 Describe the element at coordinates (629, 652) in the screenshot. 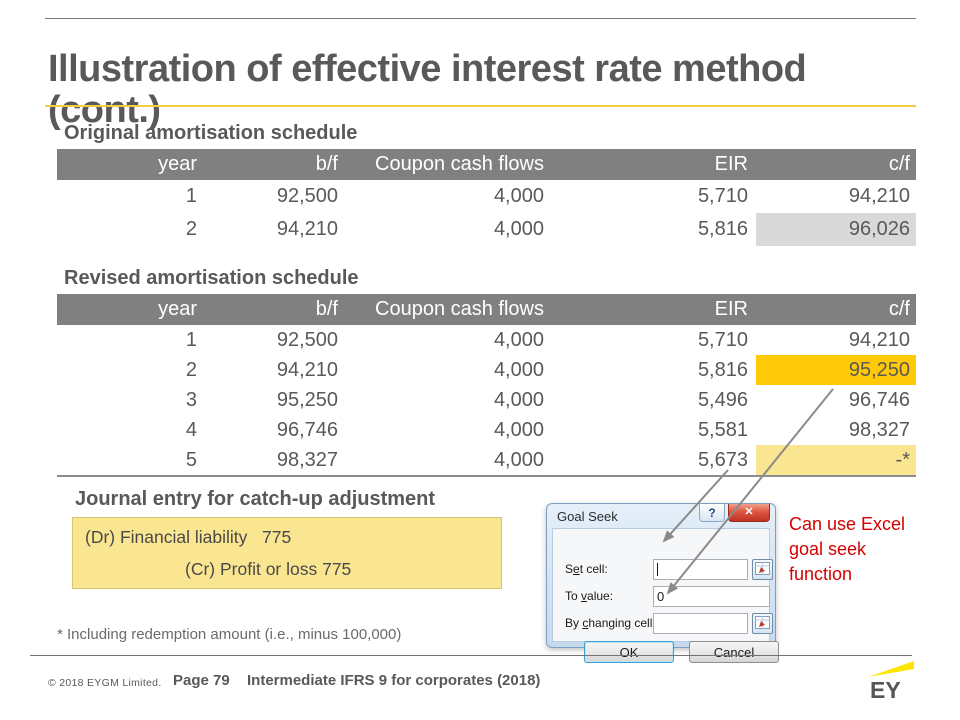

I see `ok-button: OK` at that location.